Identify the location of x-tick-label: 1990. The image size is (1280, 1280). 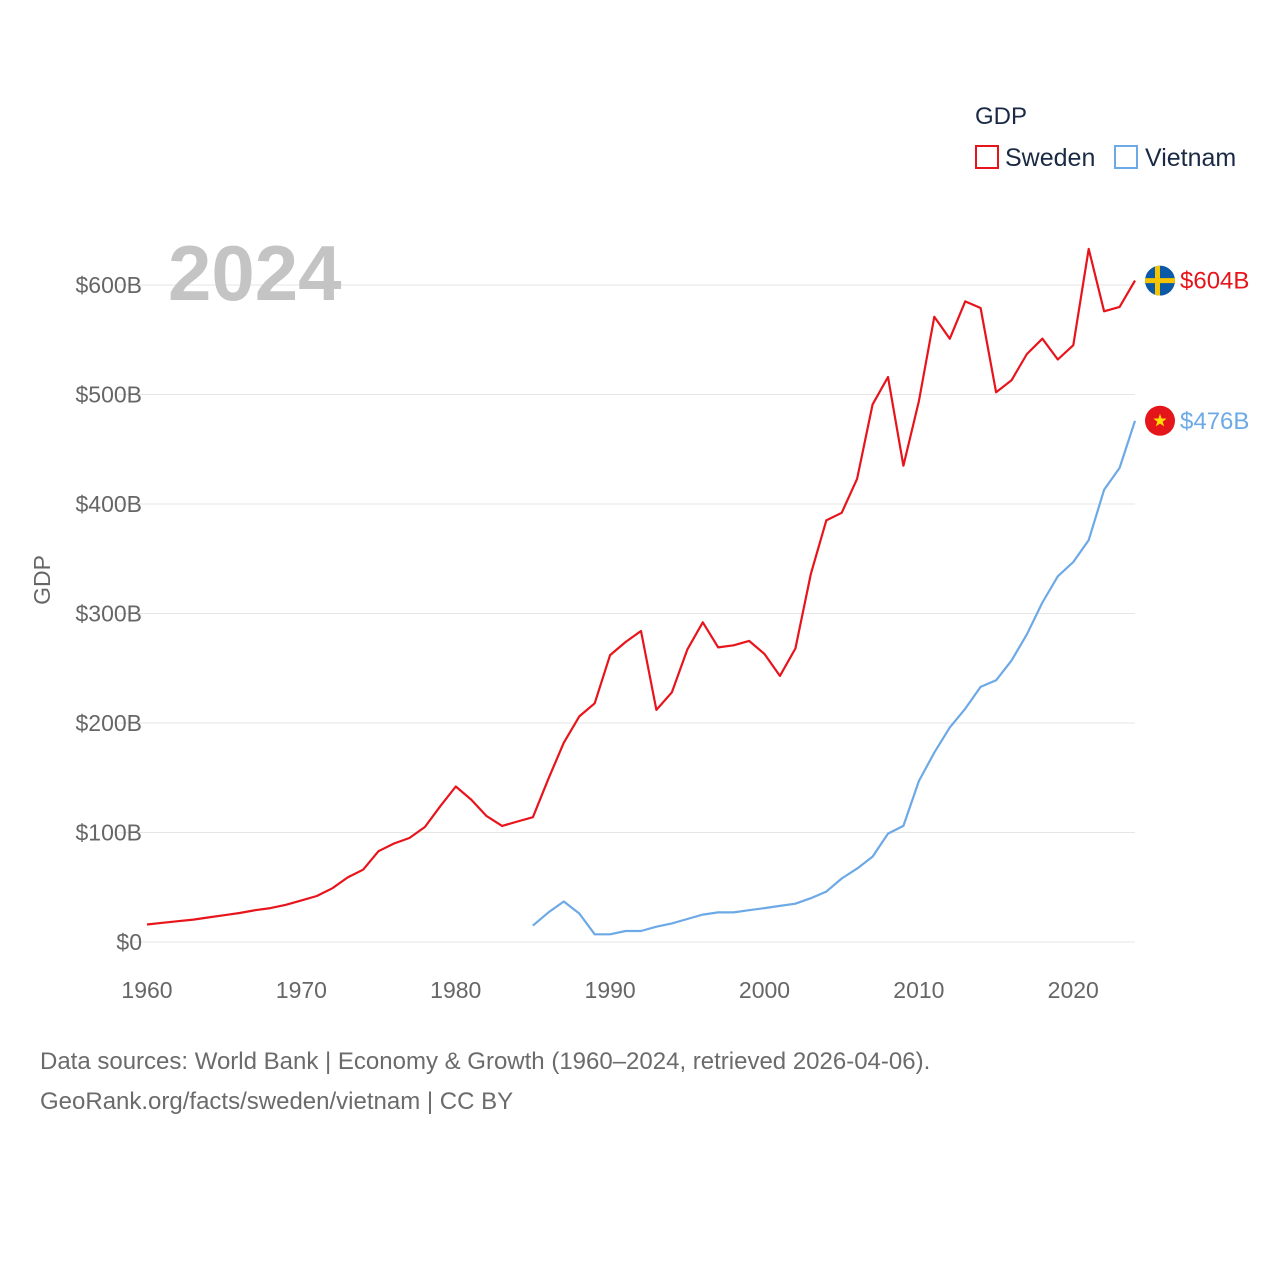
(610, 990).